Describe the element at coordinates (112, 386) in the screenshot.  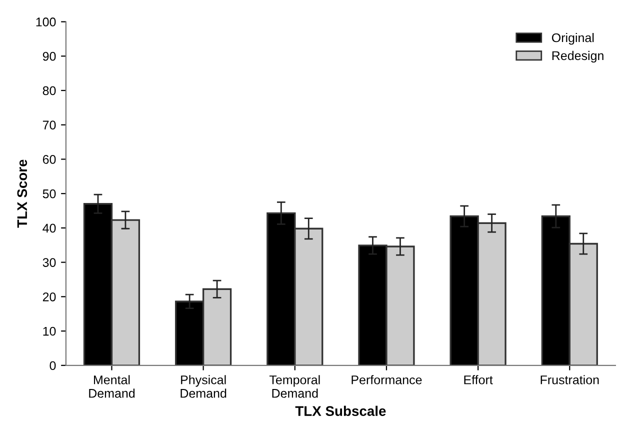
I see `x-tick-label: Mental Demand` at that location.